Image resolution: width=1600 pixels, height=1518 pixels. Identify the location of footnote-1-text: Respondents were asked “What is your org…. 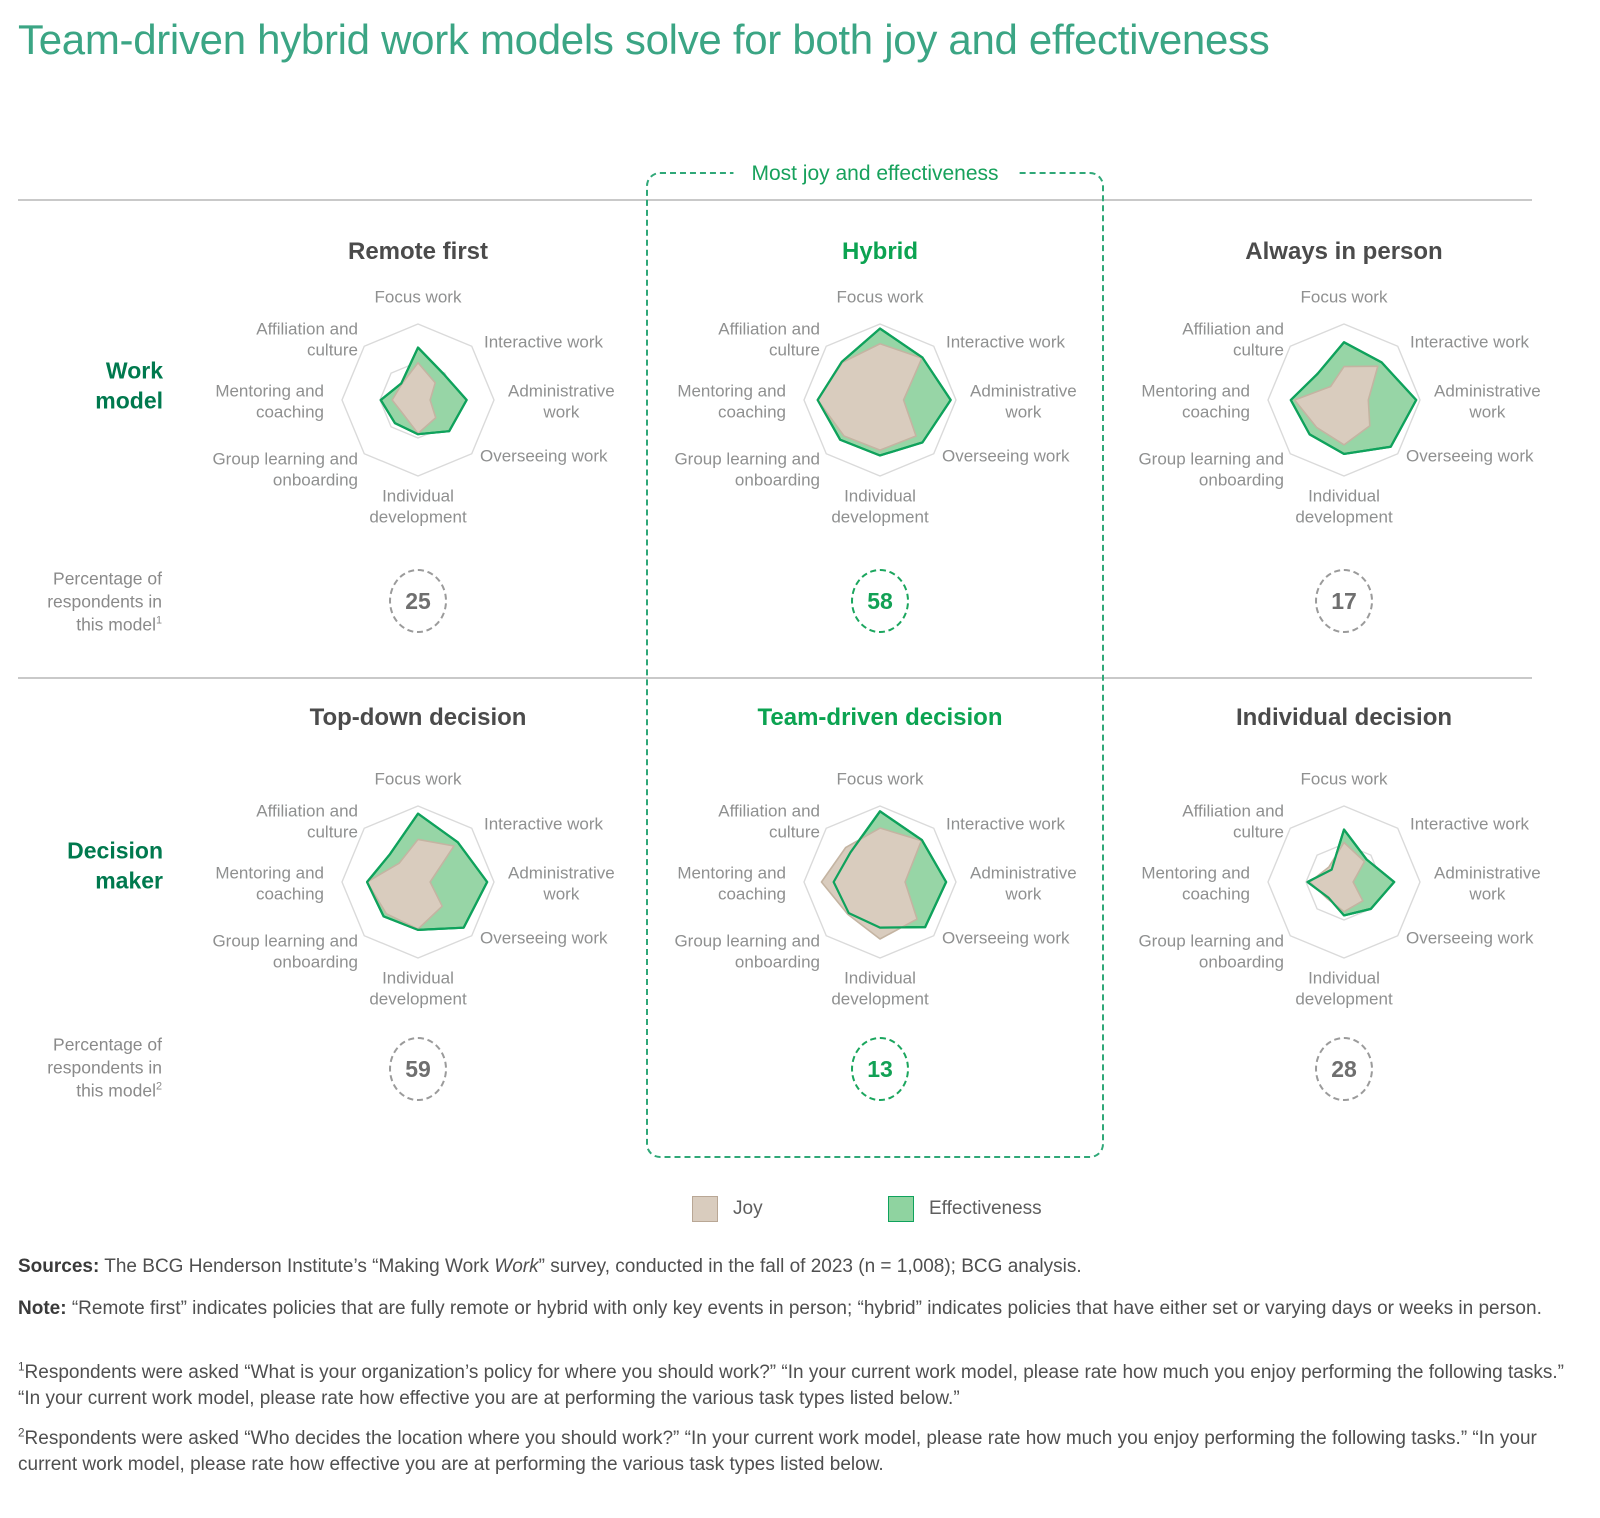
(791, 1386).